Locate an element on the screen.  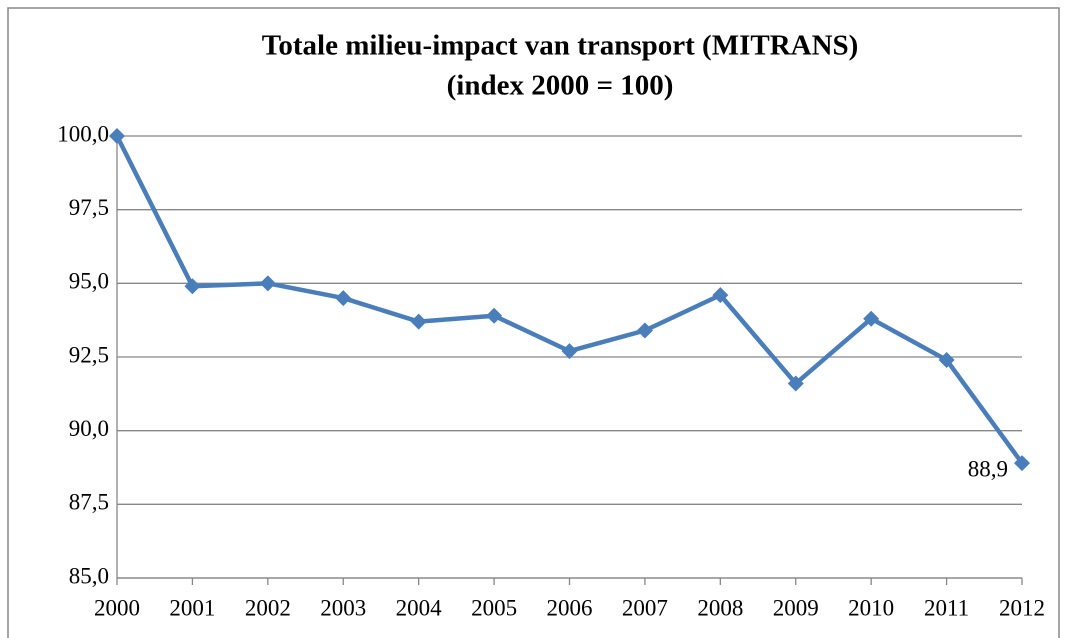
y-tick-label: 87,5 is located at coordinates (89, 502).